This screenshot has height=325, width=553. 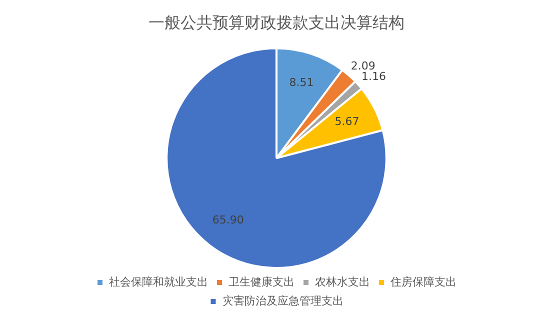 I want to click on data-label: 65.90, so click(x=228, y=220).